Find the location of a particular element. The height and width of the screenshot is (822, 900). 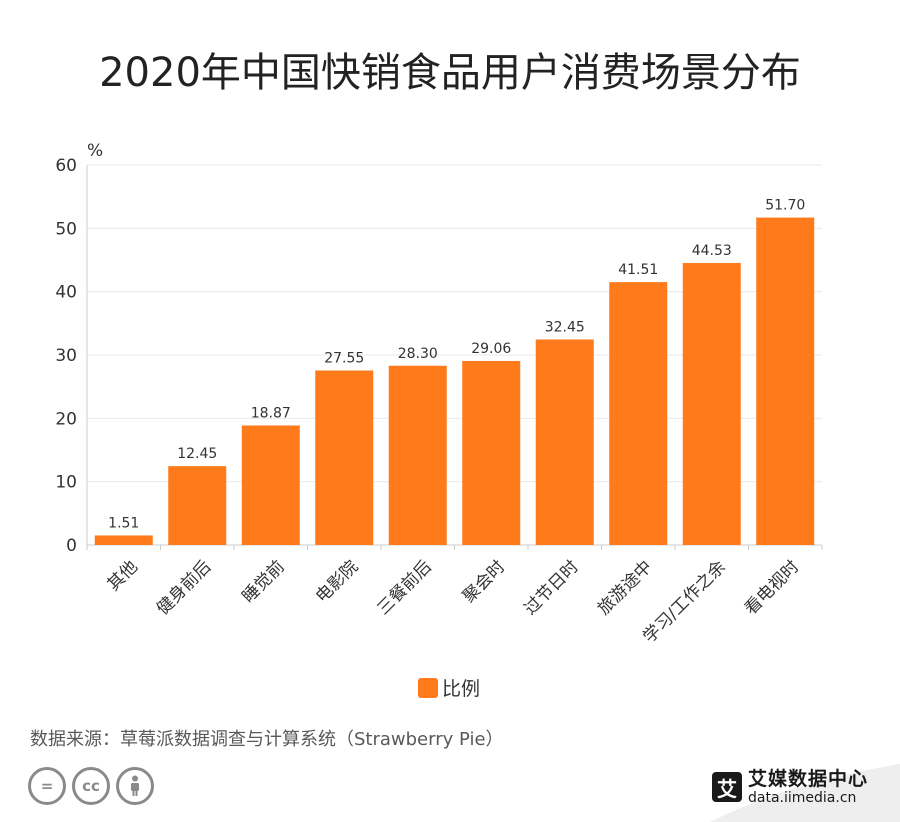

x-tick-label: 聚会时 is located at coordinates (484, 582).